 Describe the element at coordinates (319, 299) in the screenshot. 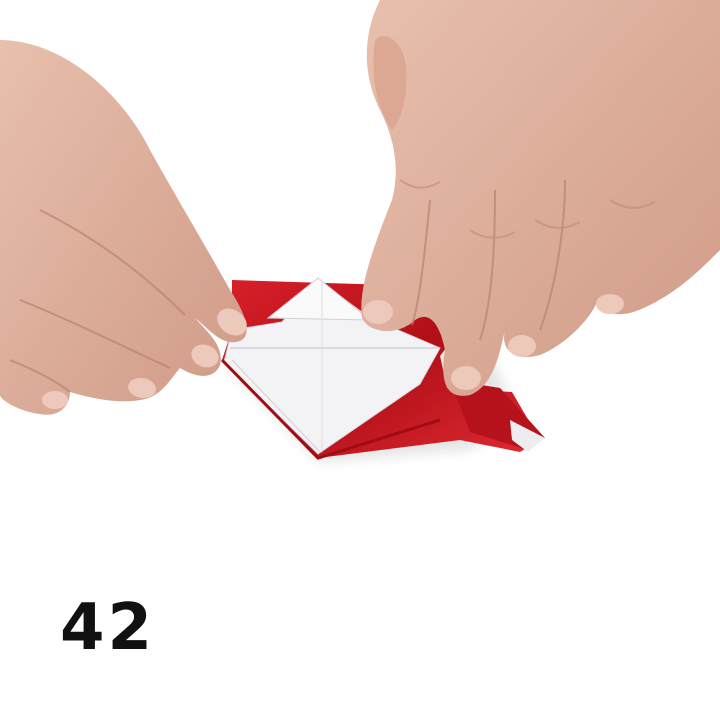

I see `origami-white-triangle` at that location.